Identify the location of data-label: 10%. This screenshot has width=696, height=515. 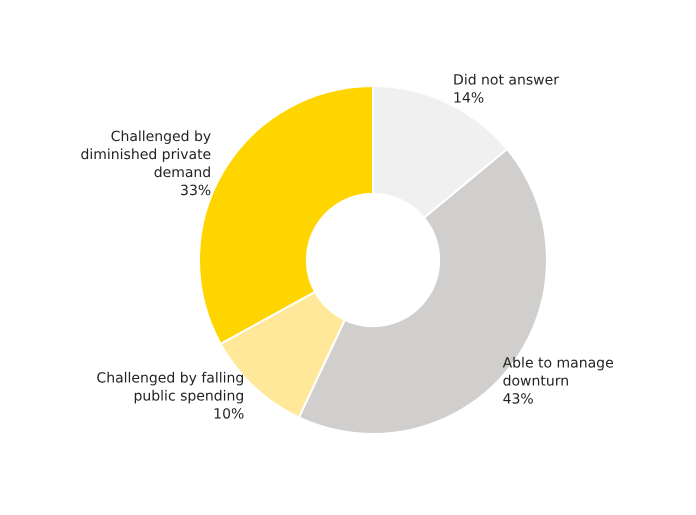
(228, 414).